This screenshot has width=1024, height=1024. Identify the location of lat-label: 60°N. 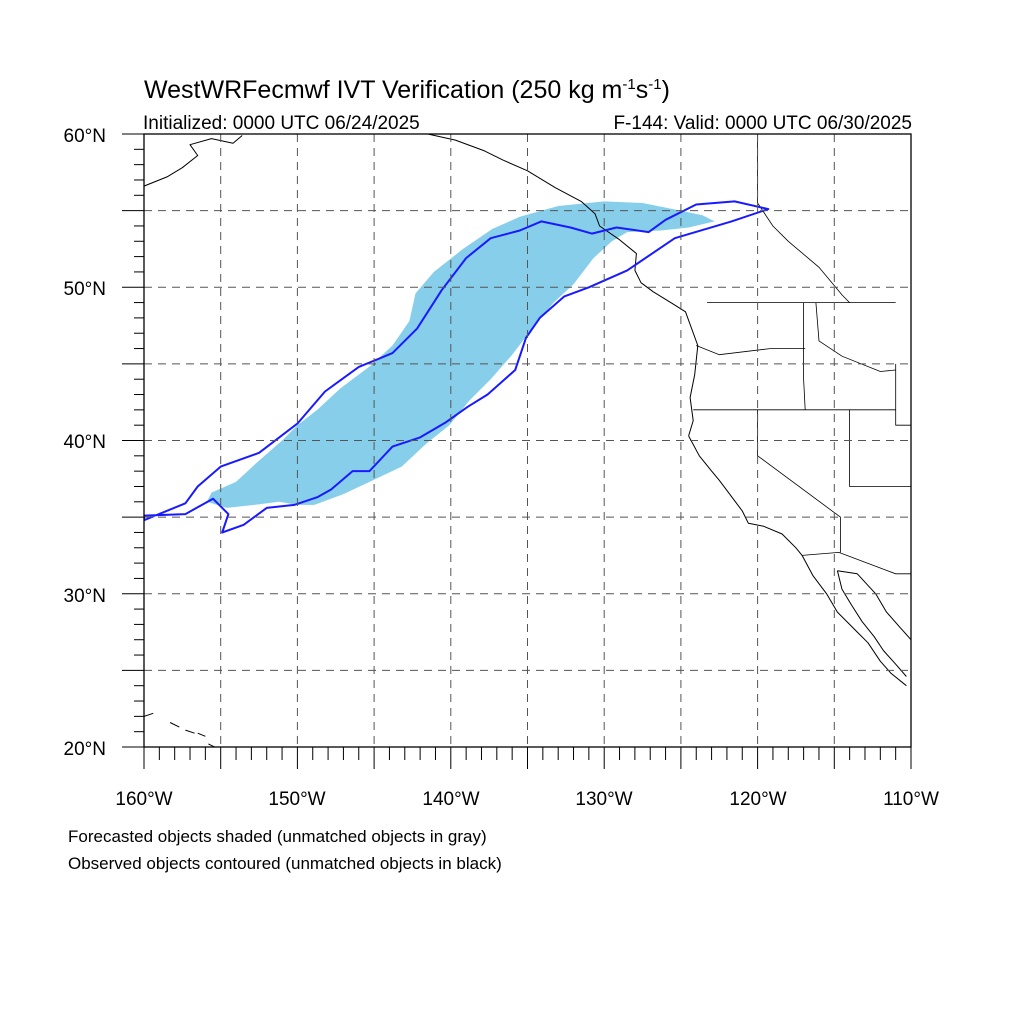
(85, 136).